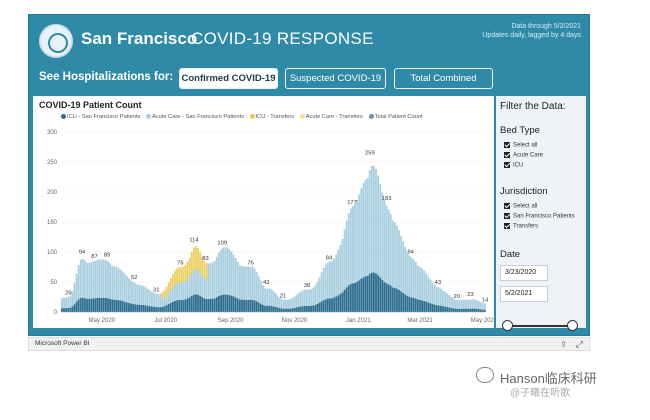  What do you see at coordinates (520, 206) in the screenshot?
I see `jurisdiction-option-select-all: Select all` at bounding box center [520, 206].